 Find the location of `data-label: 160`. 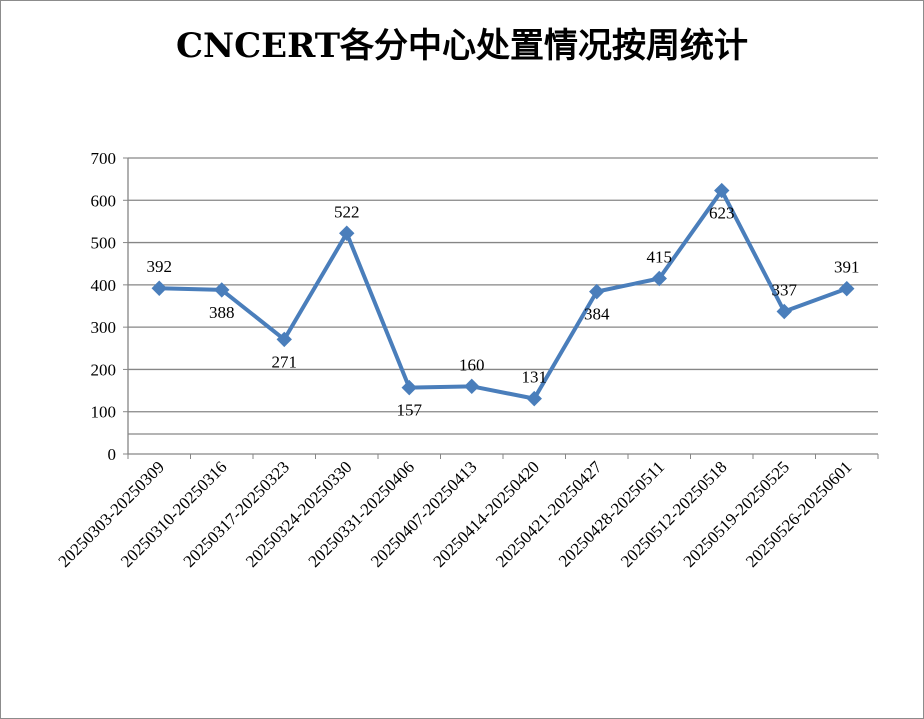

data-label: 160 is located at coordinates (472, 364).